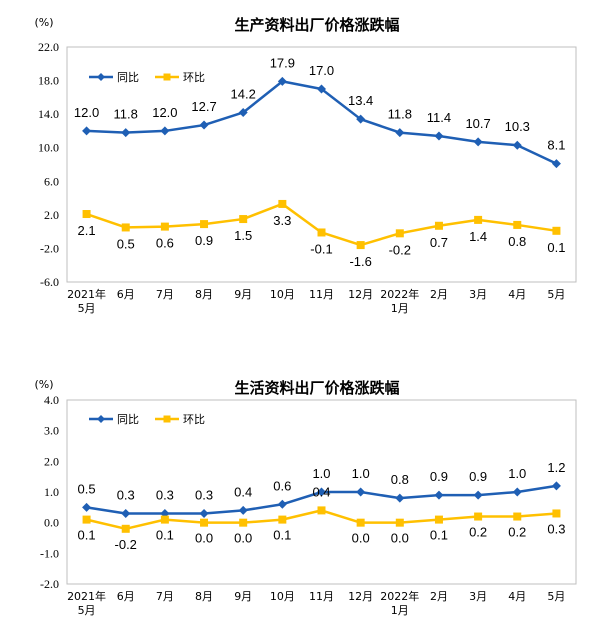 The width and height of the screenshot is (601, 642). I want to click on x-tick-label: 7月, so click(165, 596).